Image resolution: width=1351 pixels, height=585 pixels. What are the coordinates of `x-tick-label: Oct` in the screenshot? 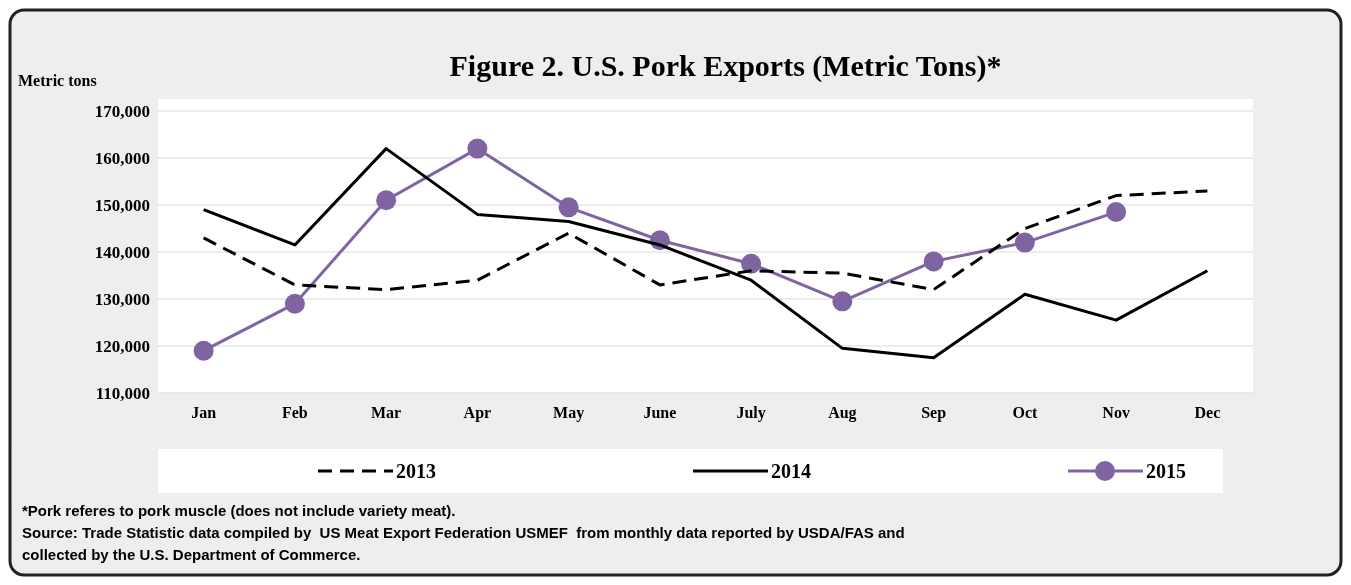 It's located at (1025, 412).